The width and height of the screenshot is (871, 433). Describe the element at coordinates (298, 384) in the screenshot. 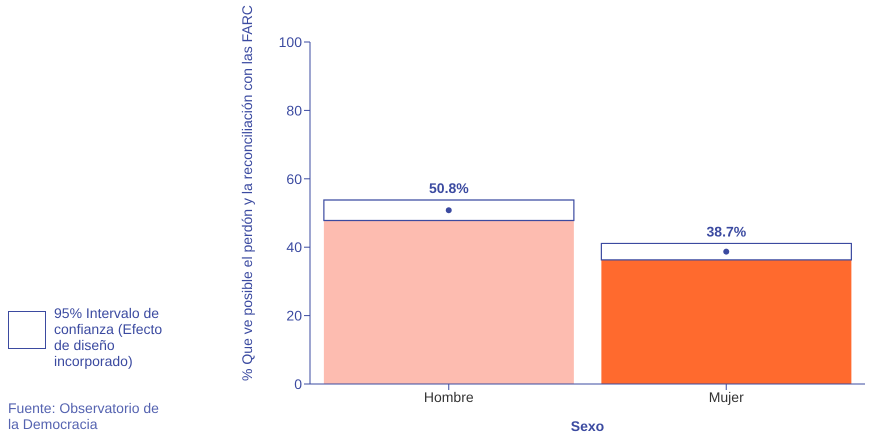

I see `y-tick-label: 0` at that location.